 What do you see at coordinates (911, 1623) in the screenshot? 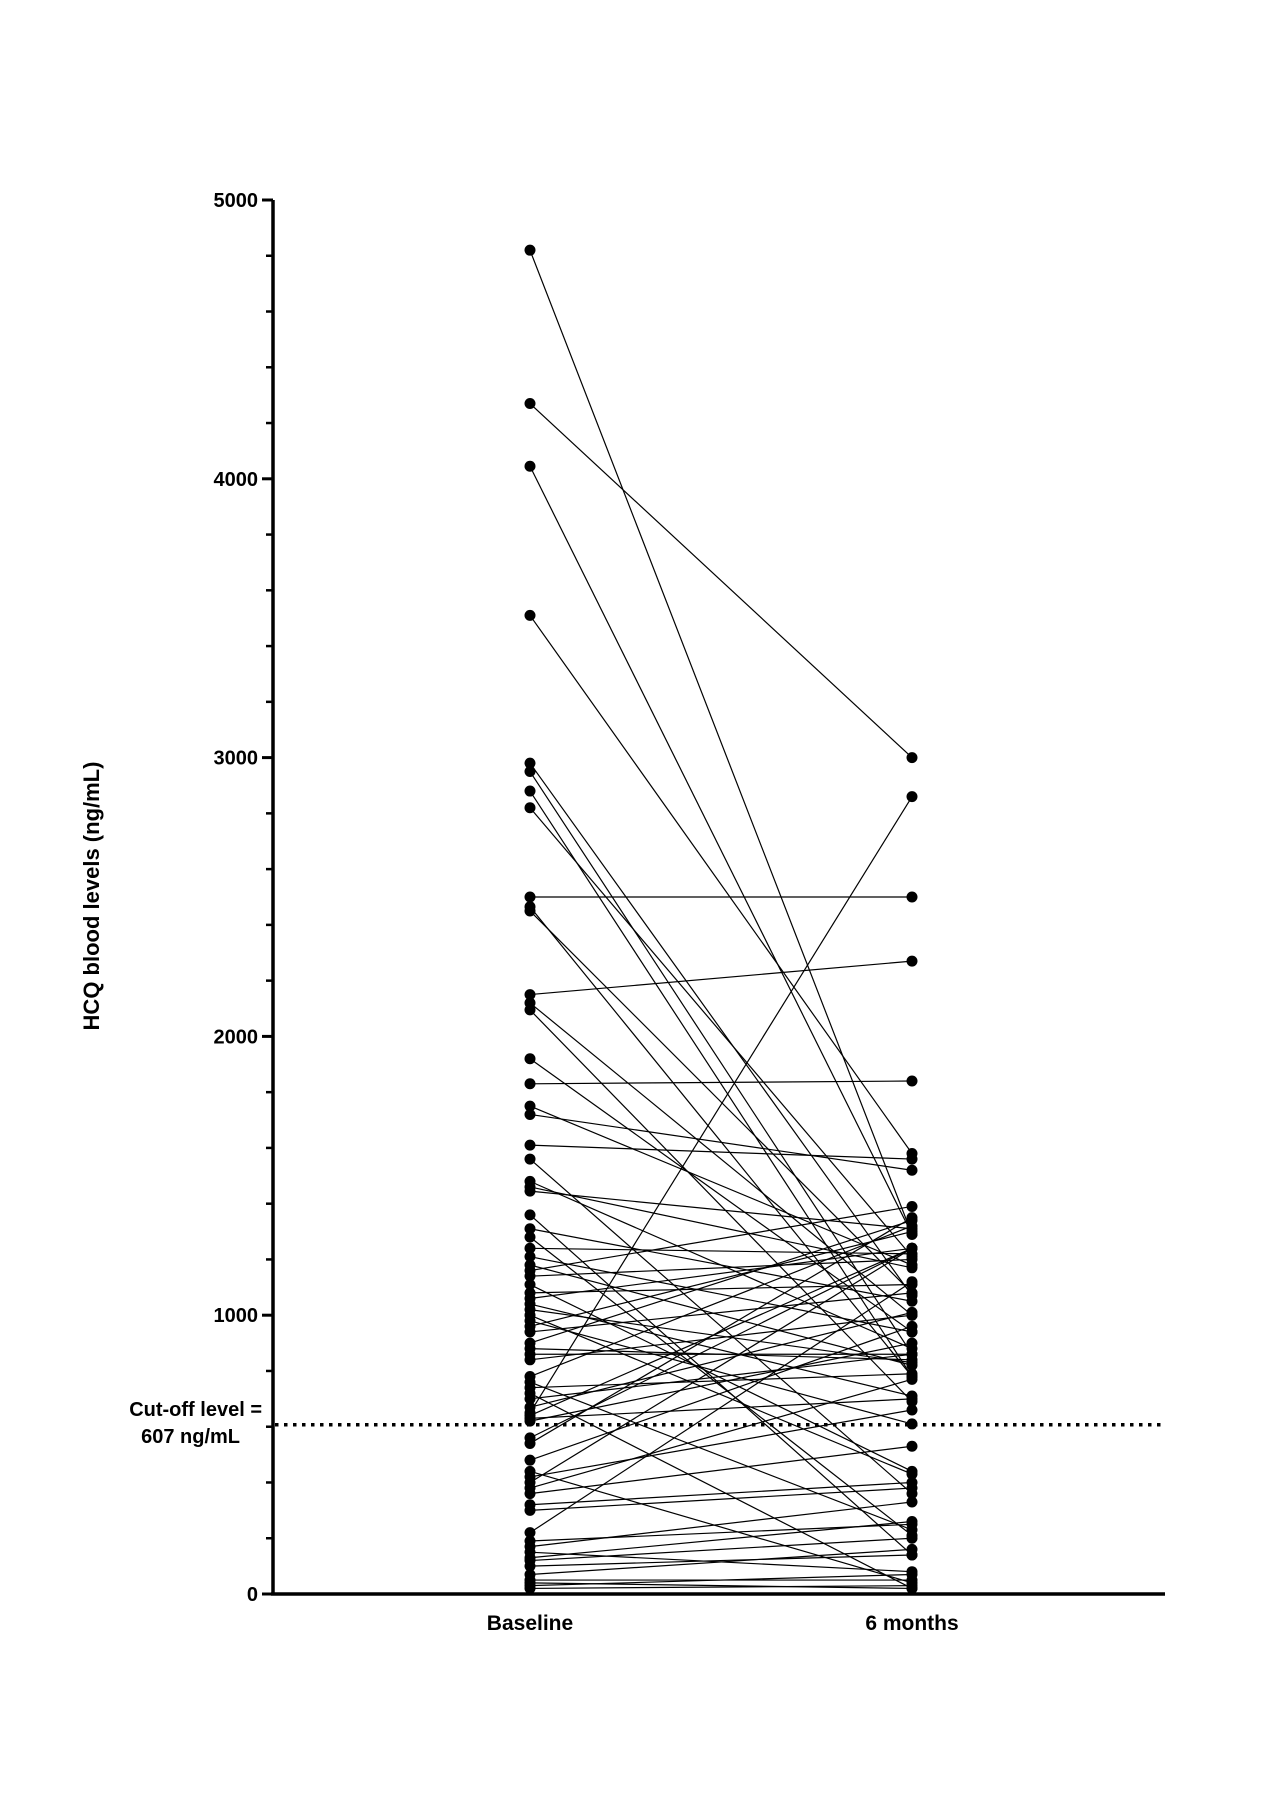
I see `x-tick-label: 6 months` at bounding box center [911, 1623].